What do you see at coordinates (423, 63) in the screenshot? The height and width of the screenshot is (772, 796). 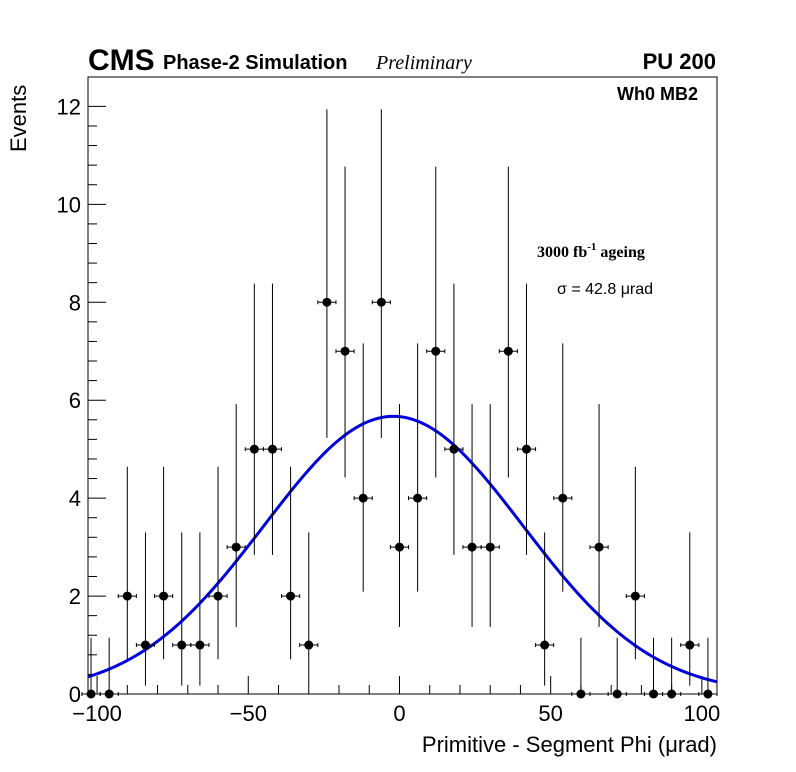 I see `preliminary-label: Preliminary` at bounding box center [423, 63].